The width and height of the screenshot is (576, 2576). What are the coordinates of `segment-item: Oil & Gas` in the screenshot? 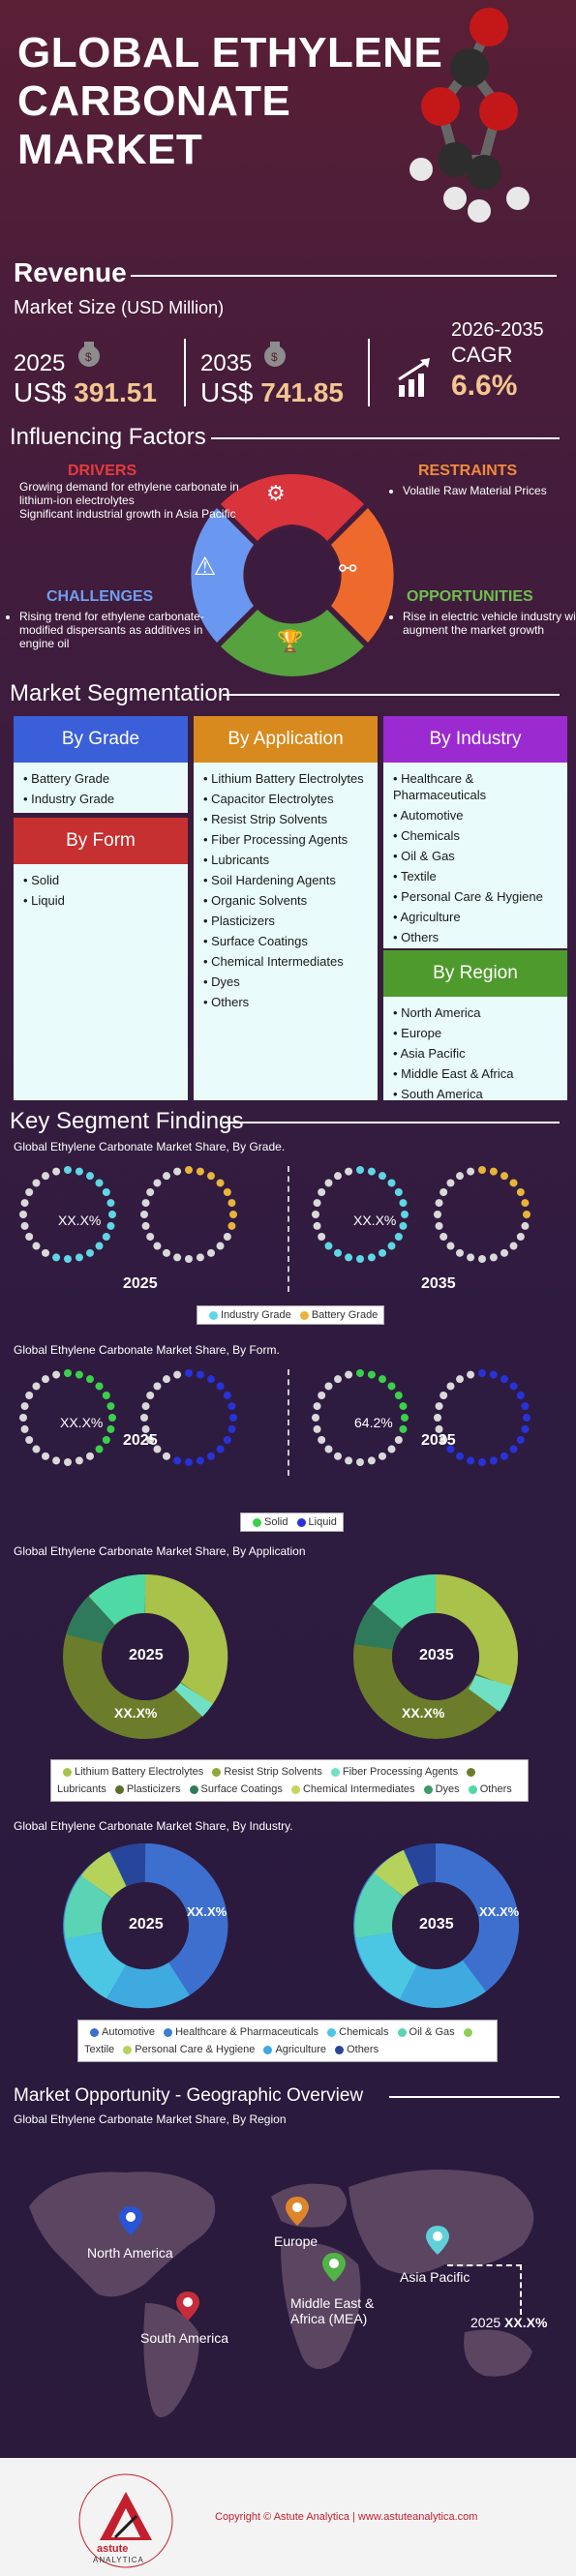 It's located at (477, 856).